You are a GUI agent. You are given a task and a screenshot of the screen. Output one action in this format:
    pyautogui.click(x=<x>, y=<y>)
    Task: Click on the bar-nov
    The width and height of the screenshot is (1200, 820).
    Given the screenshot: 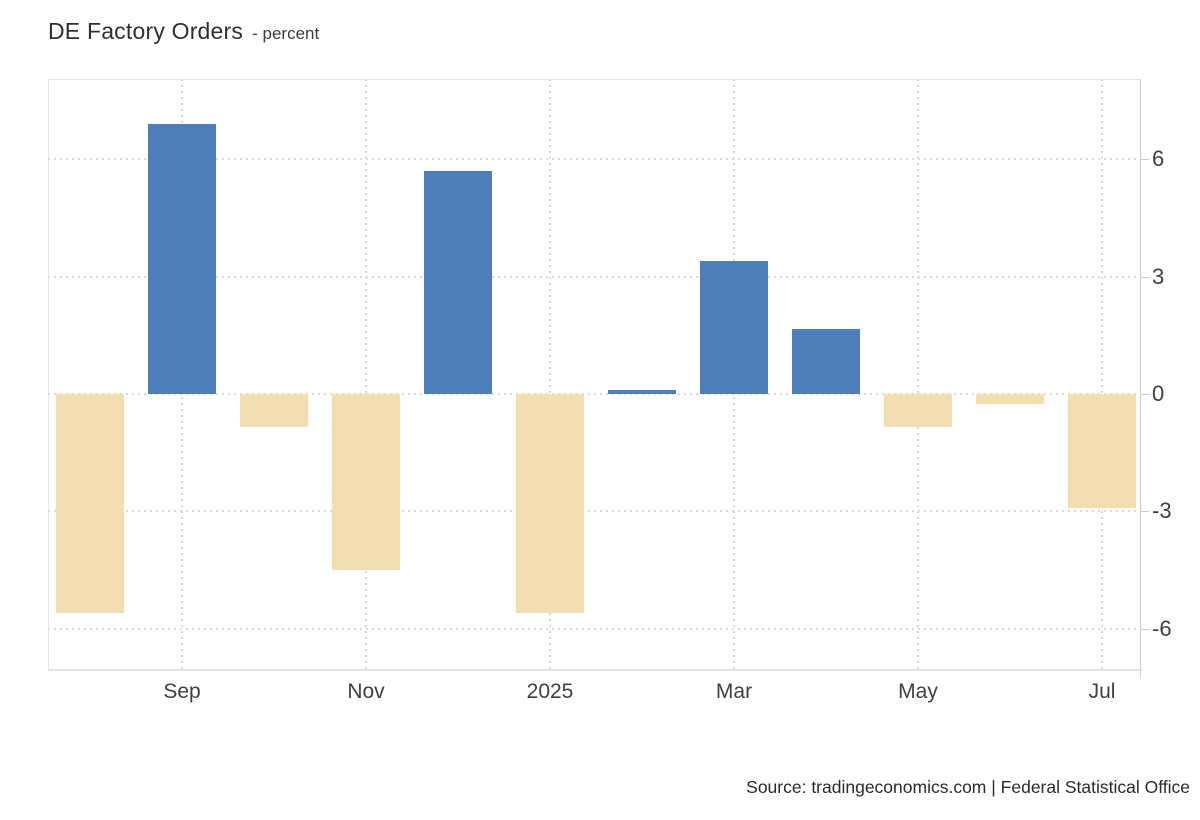 What is the action you would take?
    pyautogui.click(x=366, y=482)
    